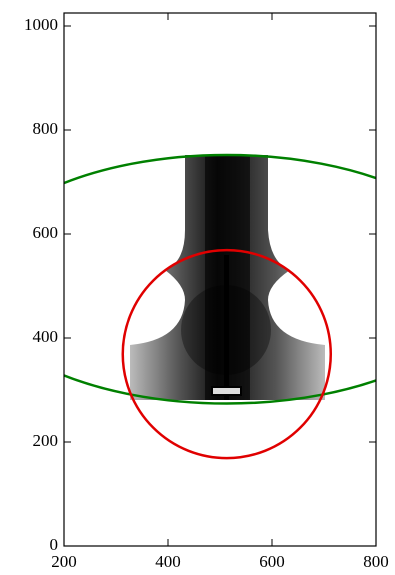 Image resolution: width=395 pixels, height=575 pixels. I want to click on x-tick-label: 800, so click(376, 561).